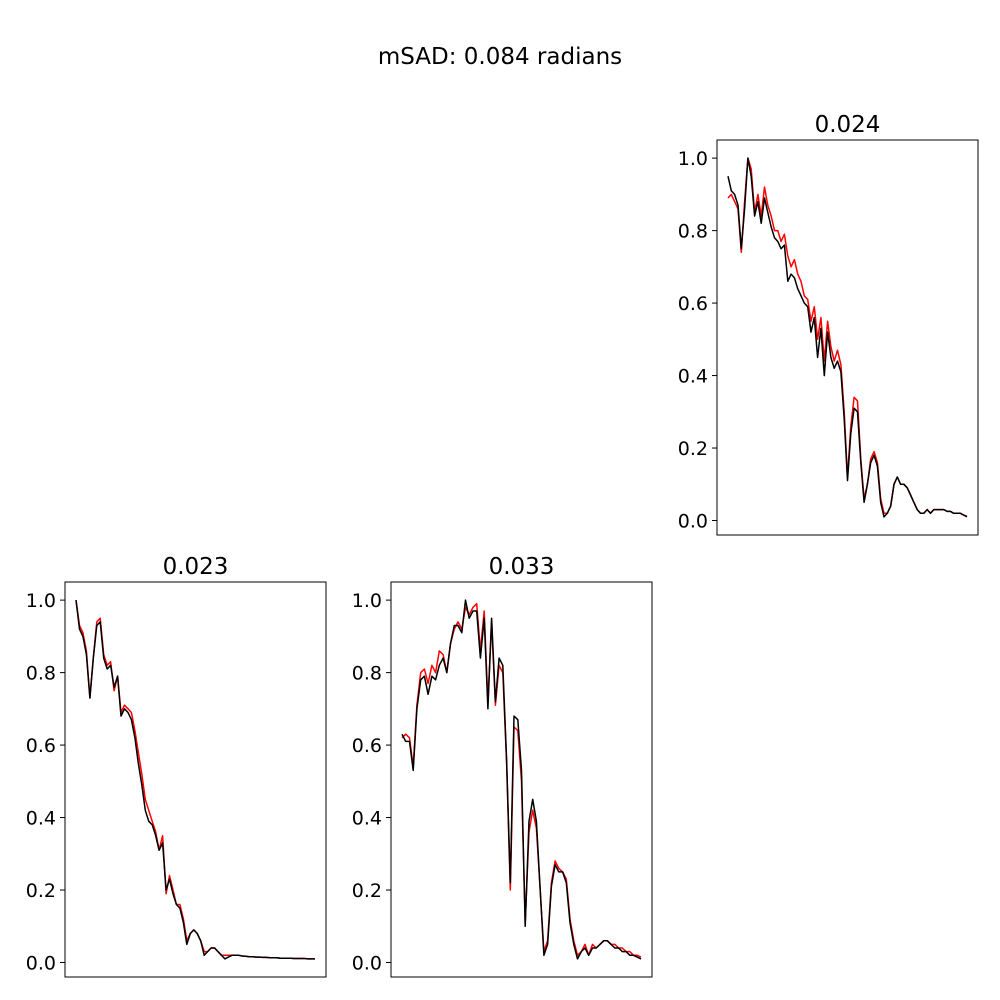 The height and width of the screenshot is (1000, 1000). I want to click on figure-title: mSAD: 0.084 radians, so click(500, 57).